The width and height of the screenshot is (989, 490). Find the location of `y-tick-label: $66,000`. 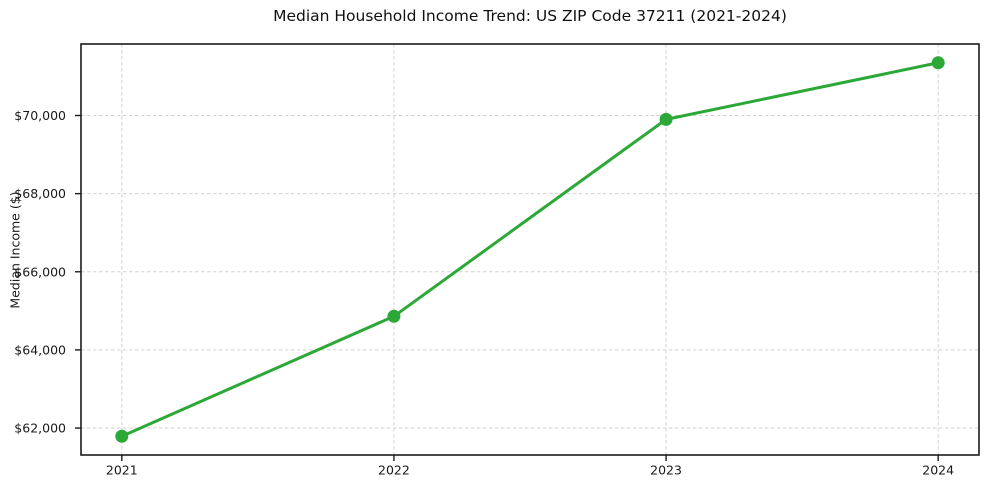

y-tick-label: $66,000 is located at coordinates (40, 271).